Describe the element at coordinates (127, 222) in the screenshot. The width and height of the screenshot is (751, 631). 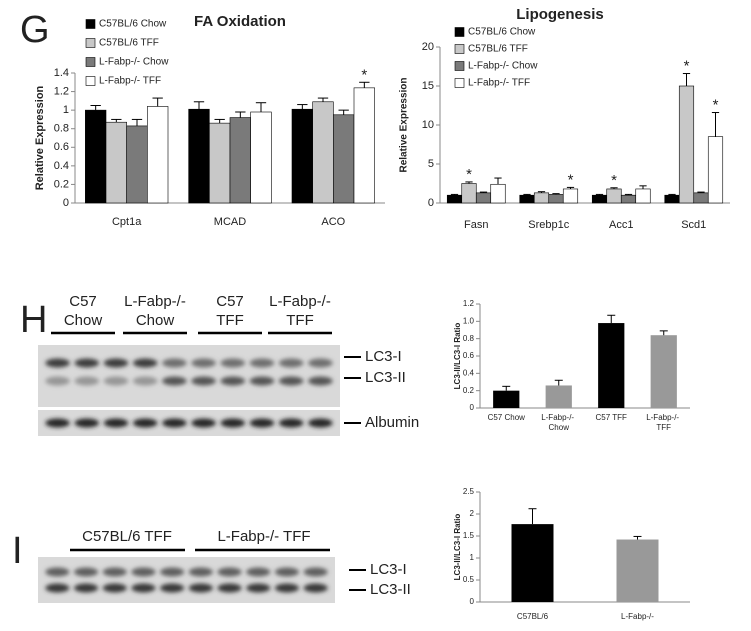
I see `x-tick-label: Cpt1a` at that location.